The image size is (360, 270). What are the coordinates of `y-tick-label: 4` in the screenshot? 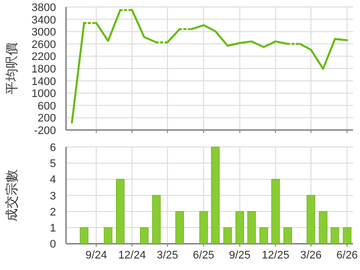 It's located at (53, 180).